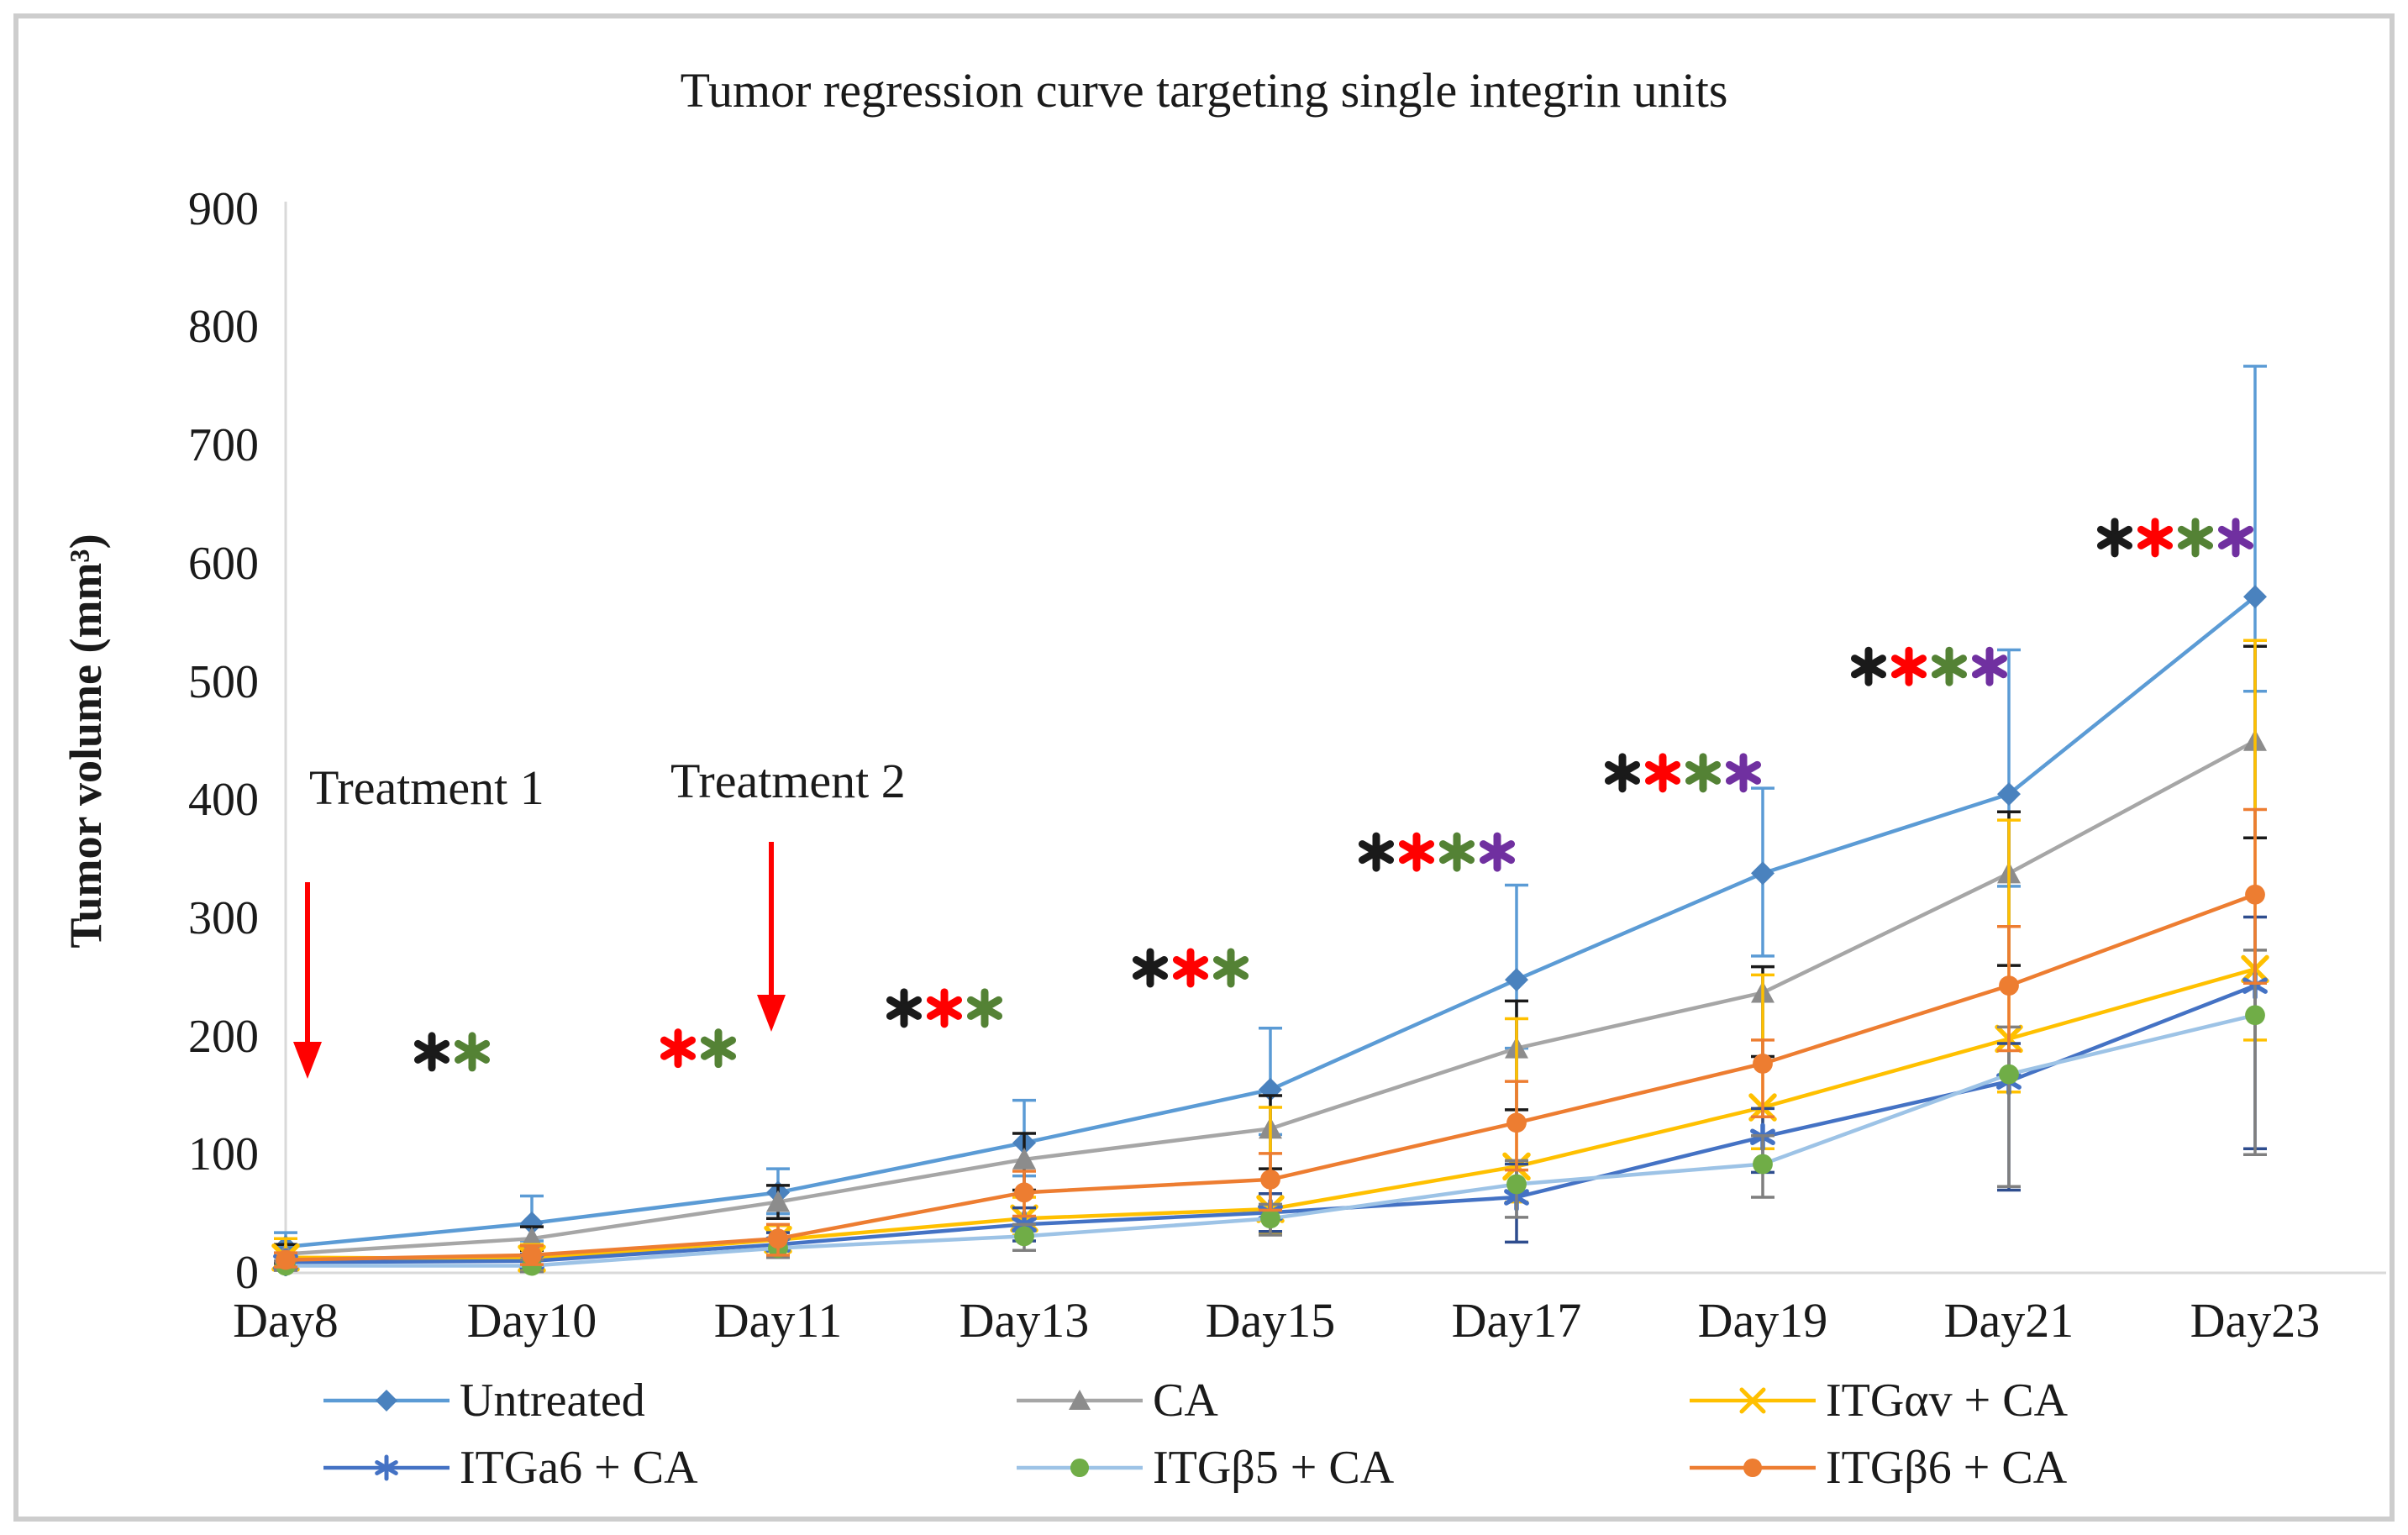 Image resolution: width=2408 pixels, height=1535 pixels. I want to click on legend-item: ITGβ5 + CA, so click(1205, 1468).